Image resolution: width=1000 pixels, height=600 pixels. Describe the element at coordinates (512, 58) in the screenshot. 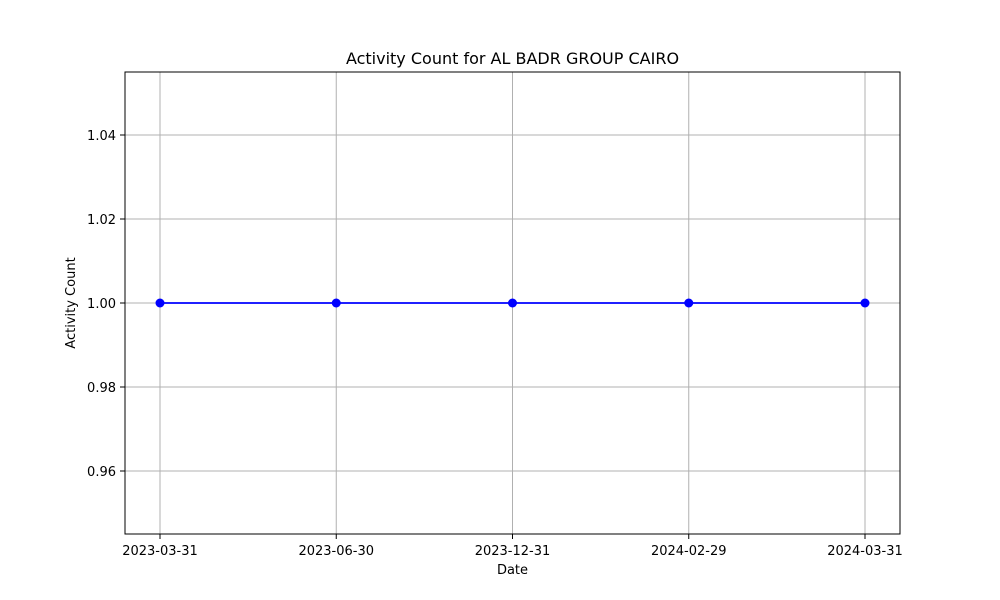

I see `chart-title: Activity Count for AL BADR GROUP CAIRO` at that location.